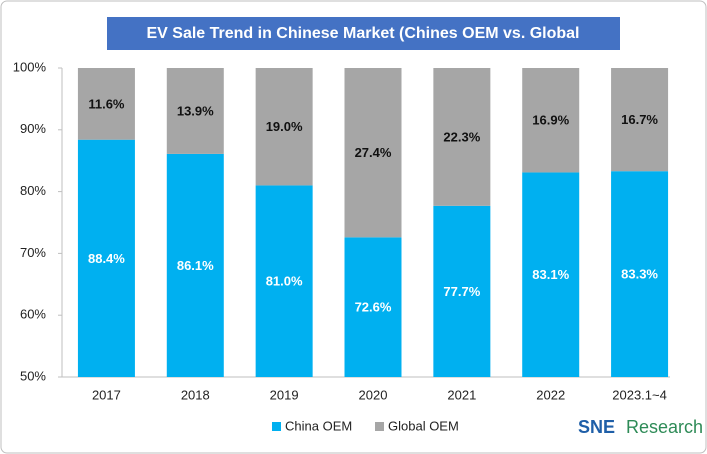 Image resolution: width=707 pixels, height=454 pixels. I want to click on x-tick-label: 2020, so click(373, 394).